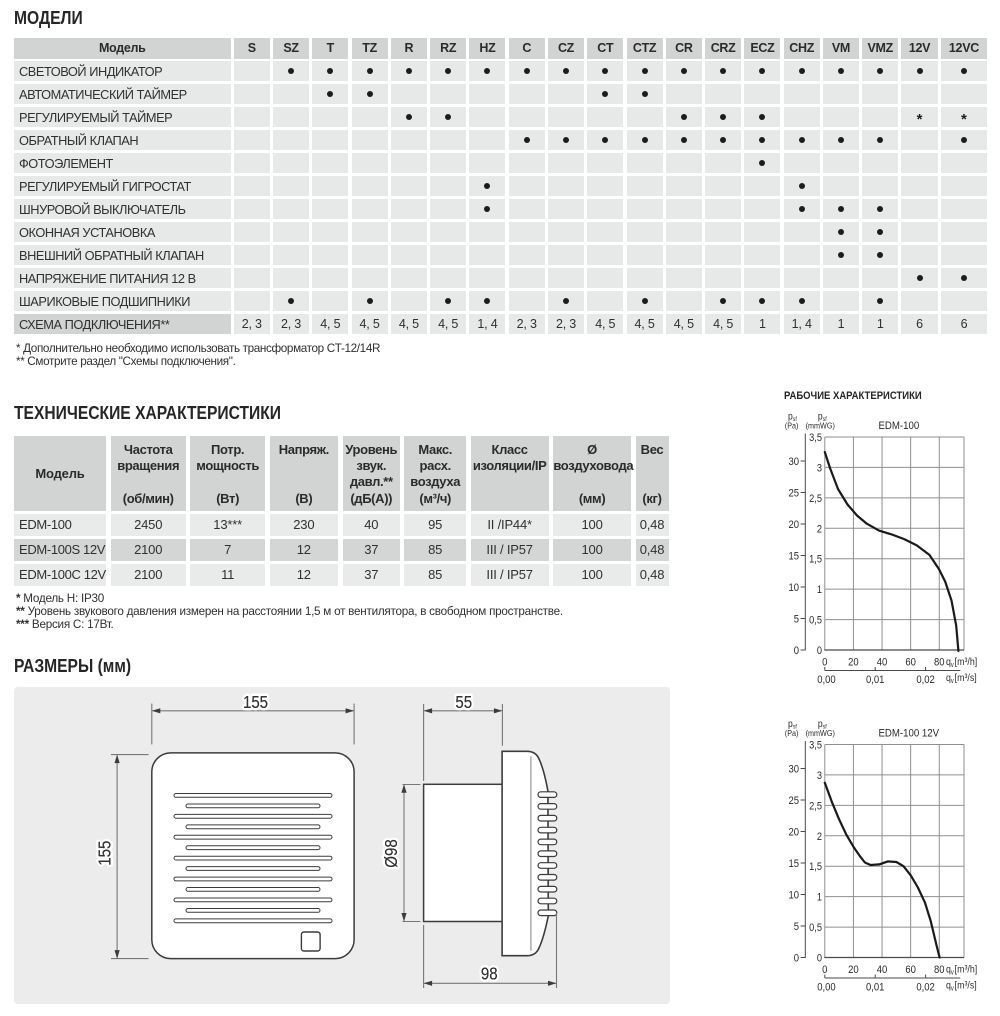 This screenshot has width=1000, height=1016. What do you see at coordinates (898, 425) in the screenshot?
I see `svg-text: EDM-100` at bounding box center [898, 425].